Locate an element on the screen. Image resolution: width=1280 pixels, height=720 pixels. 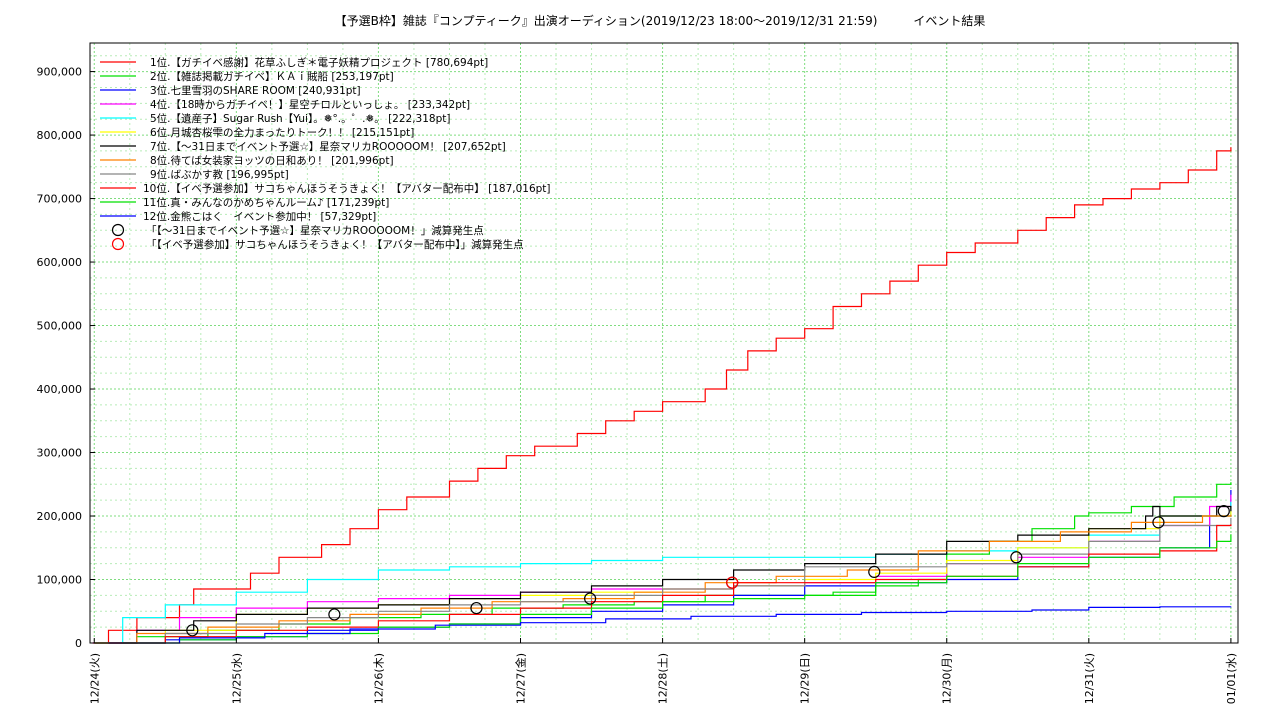
legend-label: 12位.金熊こはく イベント参加中！ [57,329pt] is located at coordinates (259, 216).